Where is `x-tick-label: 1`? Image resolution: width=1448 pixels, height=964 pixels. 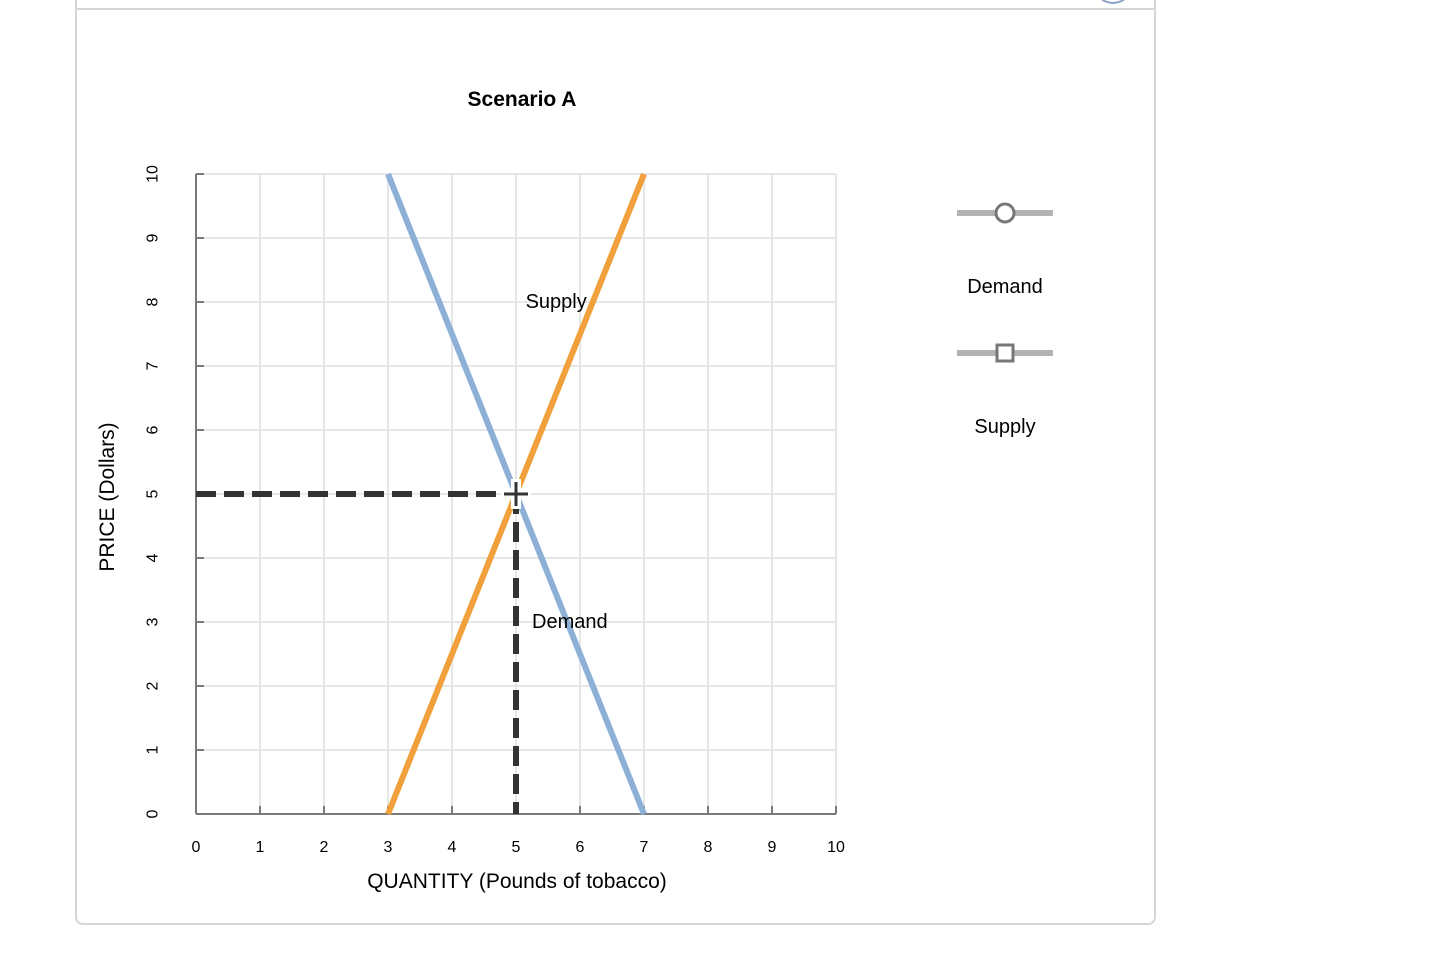 x-tick-label: 1 is located at coordinates (260, 847).